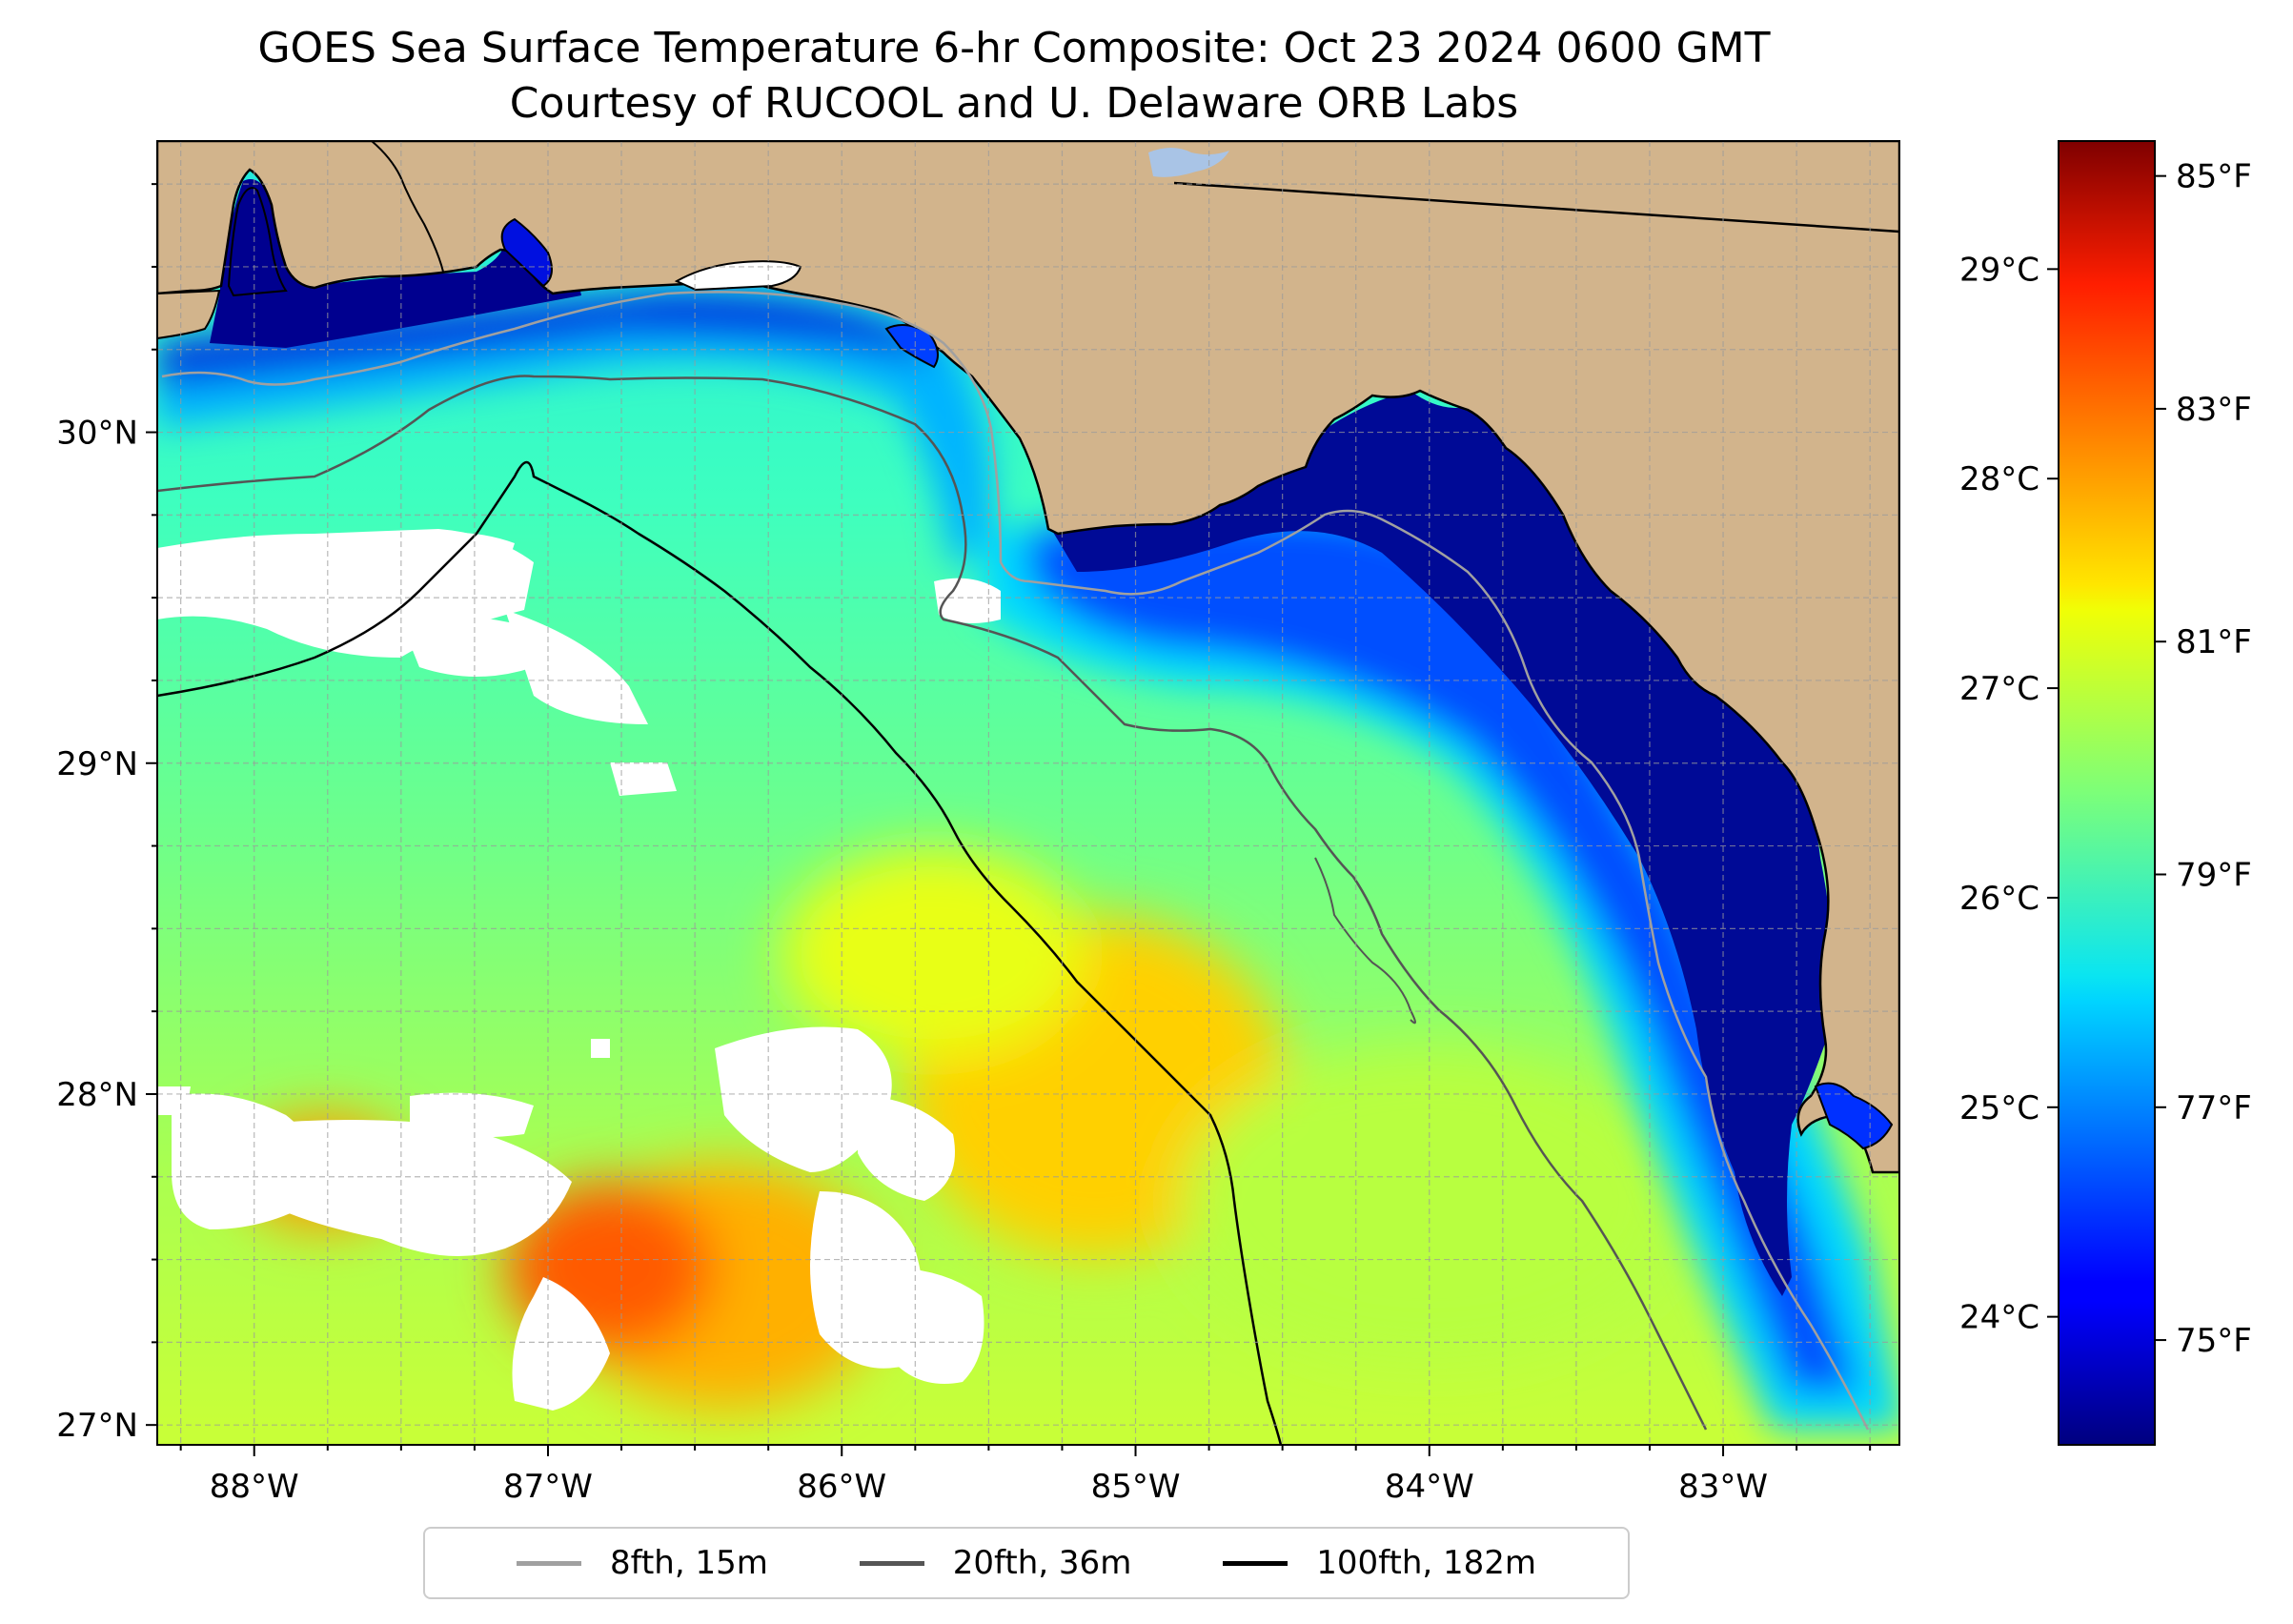 Image resolution: width=2293 pixels, height=1624 pixels. What do you see at coordinates (1999, 1108) in the screenshot?
I see `colorbar-c-label: 25°C` at bounding box center [1999, 1108].